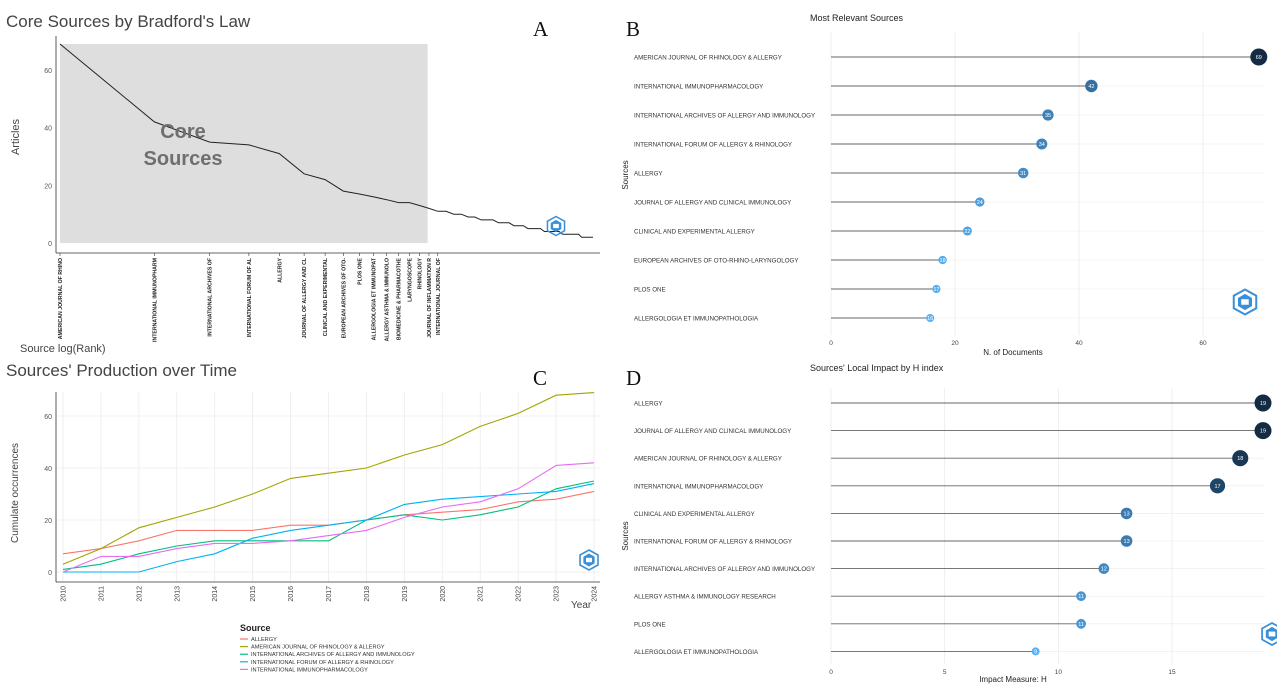 This screenshot has width=1277, height=684. I want to click on y-tick-label: 40, so click(48, 469).